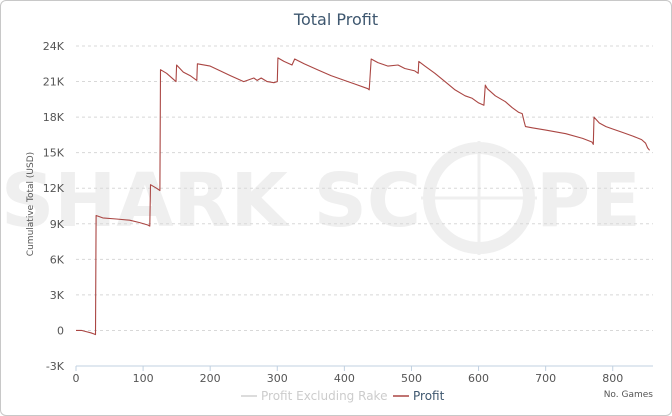  Describe the element at coordinates (54, 117) in the screenshot. I see `y-tick-label: 18K` at that location.